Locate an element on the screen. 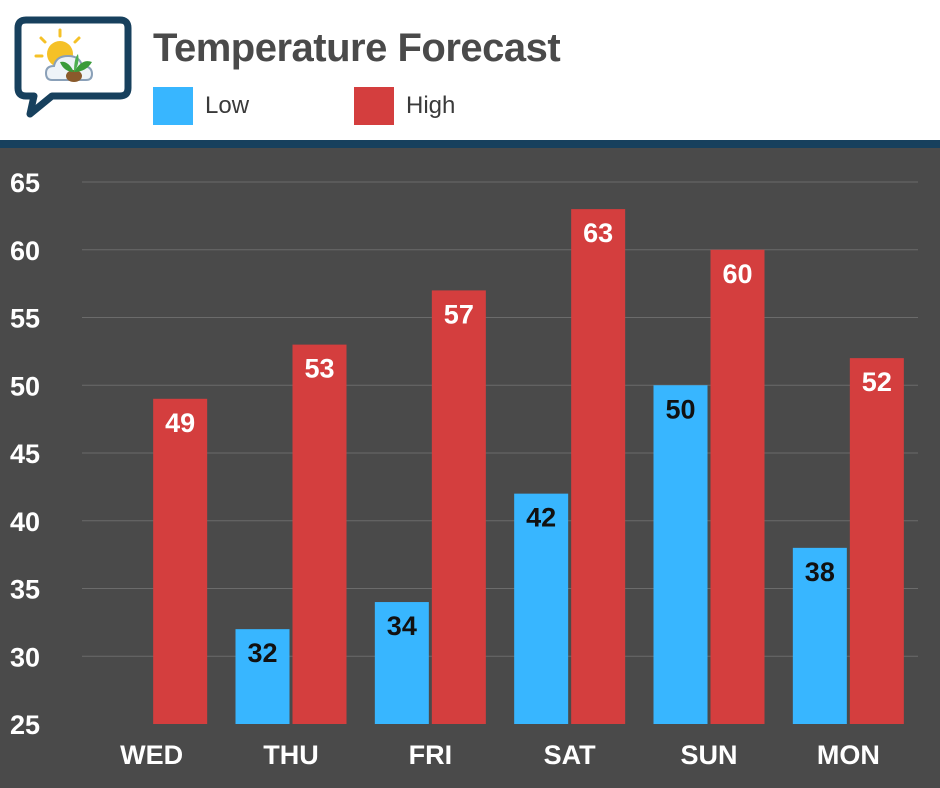  legend-label-high: High is located at coordinates (431, 105).